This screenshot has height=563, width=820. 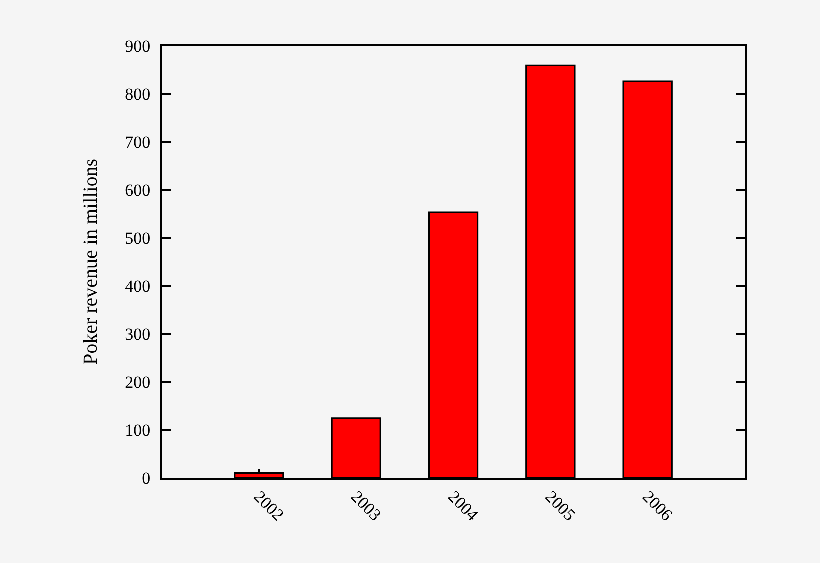 I want to click on y-tick-label: 500, so click(x=138, y=238).